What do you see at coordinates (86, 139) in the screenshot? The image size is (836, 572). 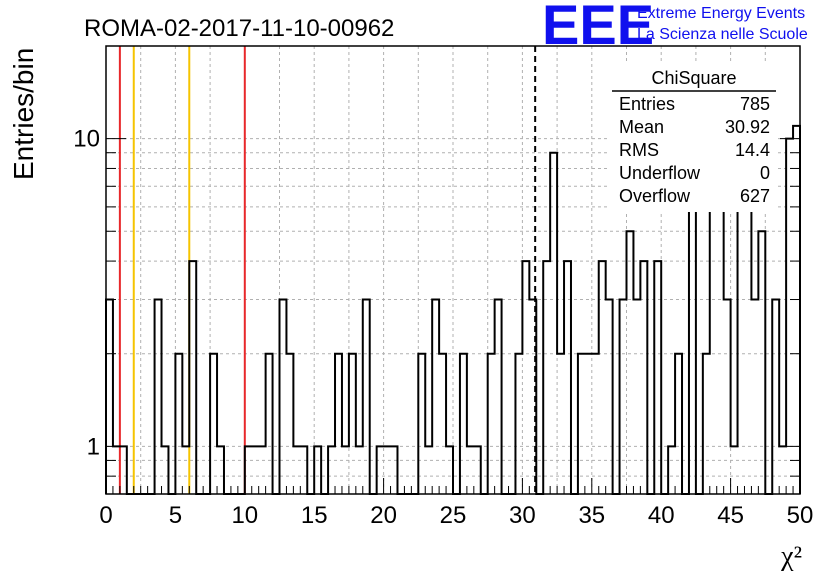 I see `y-tick-label: 10` at bounding box center [86, 139].